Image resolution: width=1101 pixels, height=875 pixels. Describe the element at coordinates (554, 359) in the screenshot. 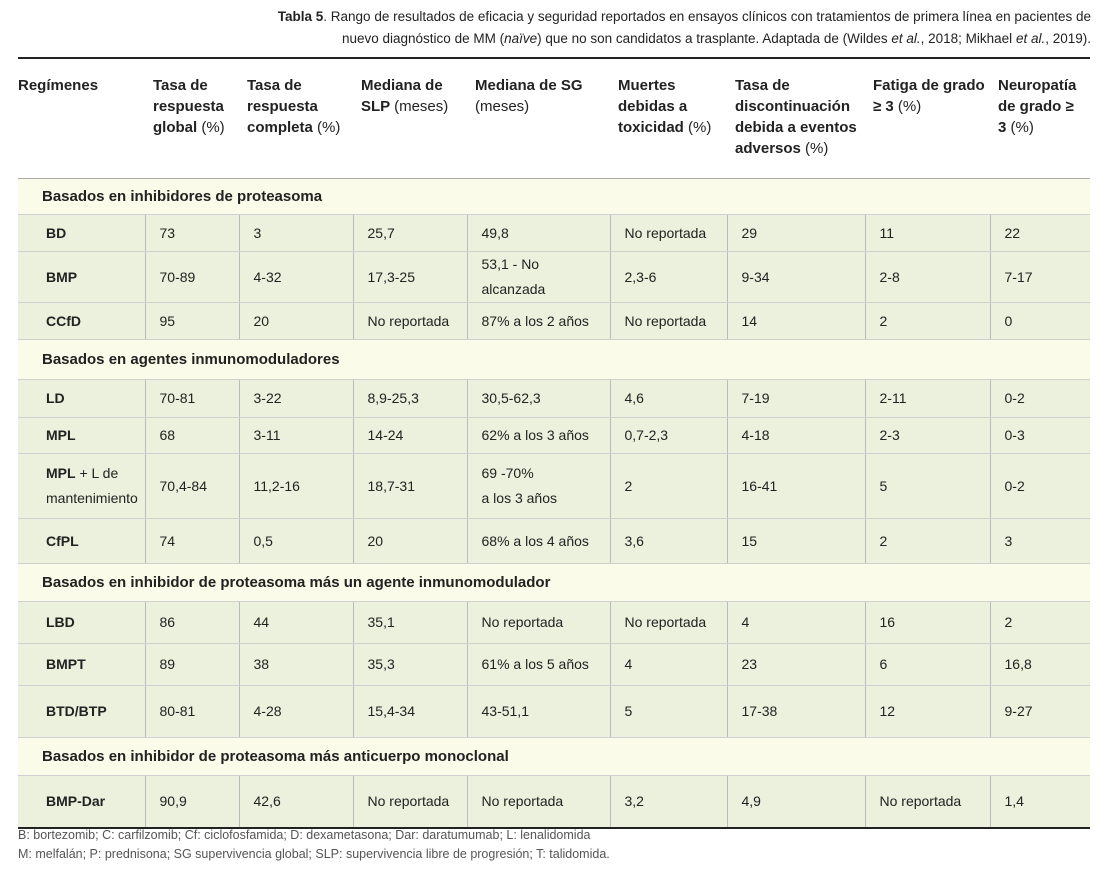

I see `section-row: Basados en agentes inmunomoduladores` at that location.